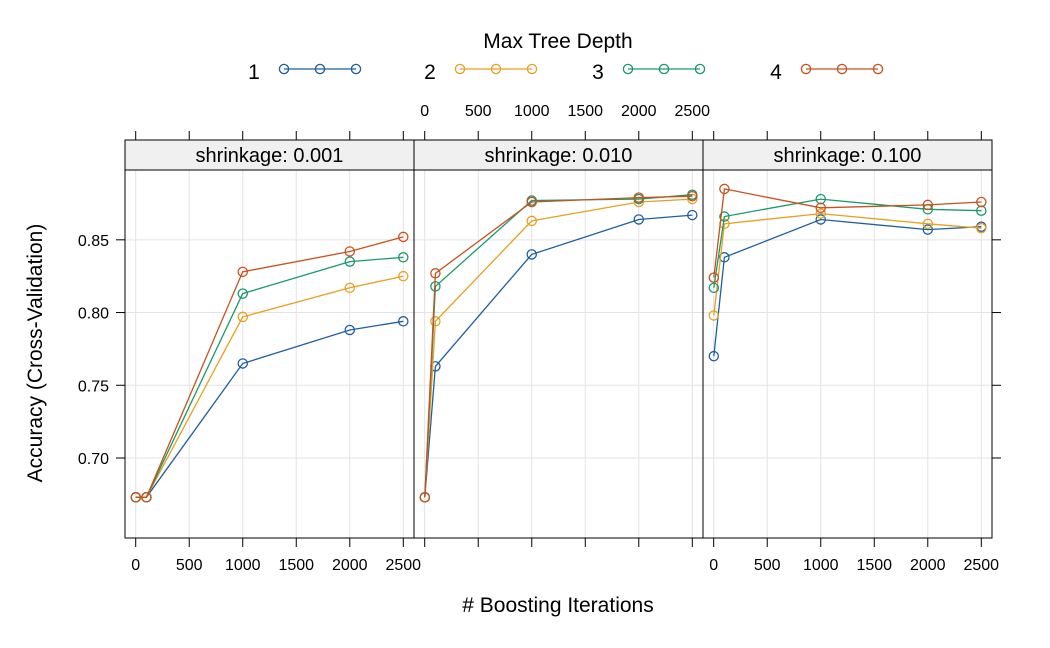 The image size is (1050, 648). What do you see at coordinates (566, 72) in the screenshot?
I see `legend-items: 1 2 3 4` at bounding box center [566, 72].